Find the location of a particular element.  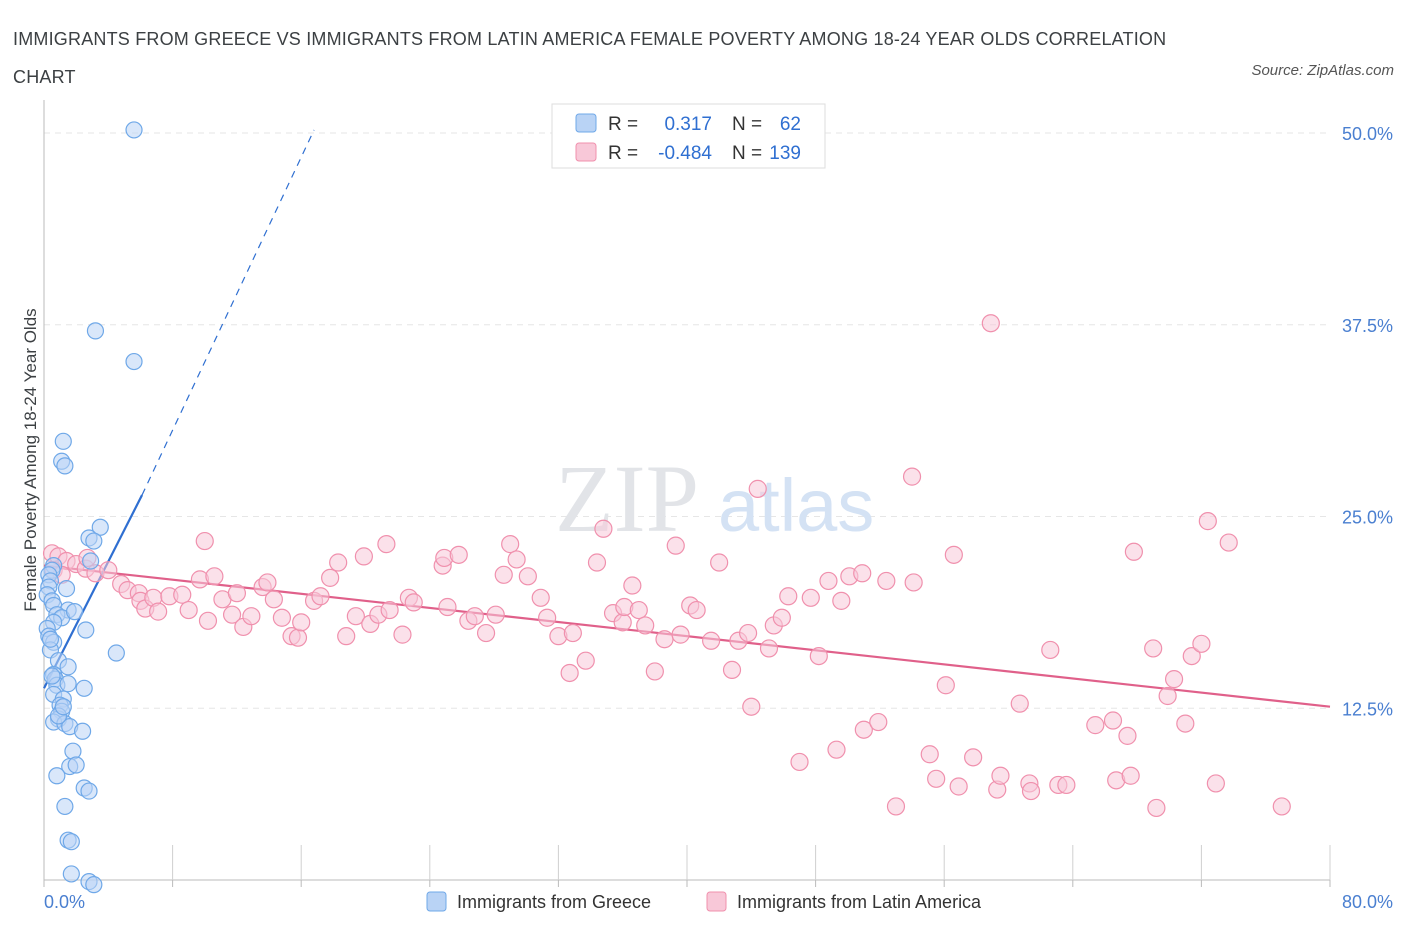

y-tick-label: 50.0% is located at coordinates (1367, 134).